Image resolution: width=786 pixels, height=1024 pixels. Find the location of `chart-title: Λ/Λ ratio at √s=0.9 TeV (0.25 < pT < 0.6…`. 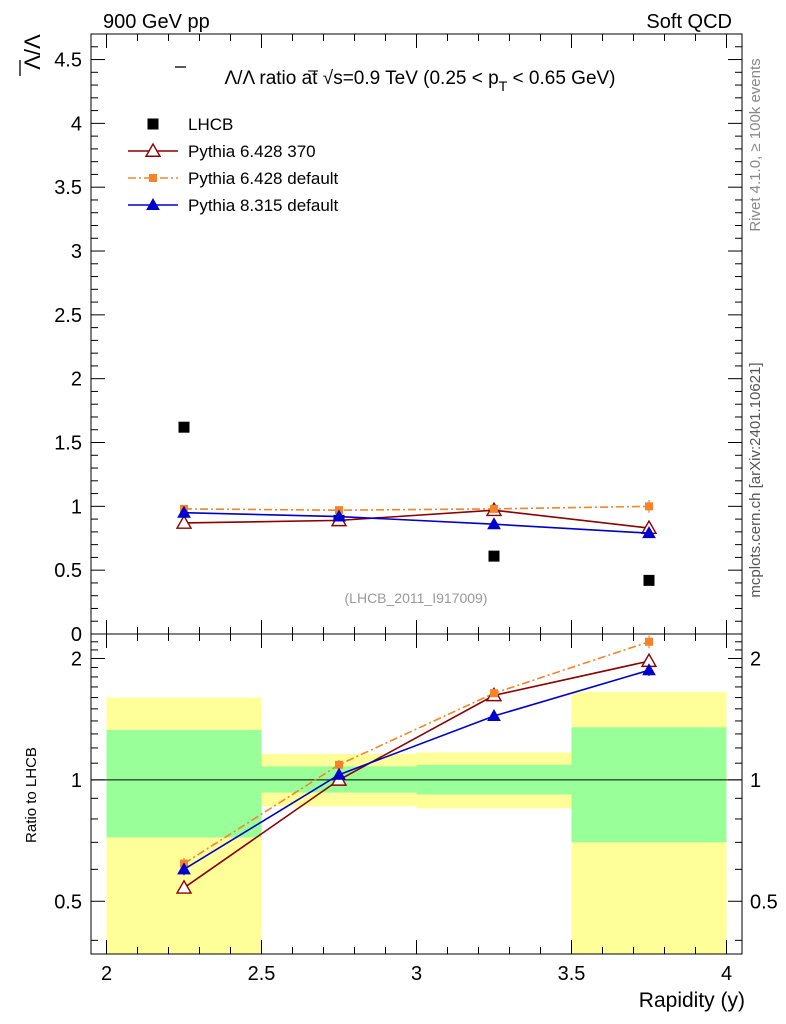

chart-title: Λ/Λ ratio at √s=0.9 TeV (0.25 < pT < 0.6… is located at coordinates (419, 81).